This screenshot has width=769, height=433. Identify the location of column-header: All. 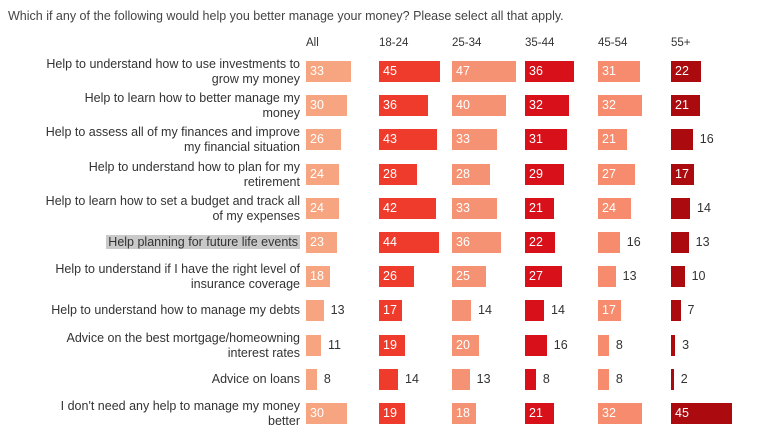
(312, 43).